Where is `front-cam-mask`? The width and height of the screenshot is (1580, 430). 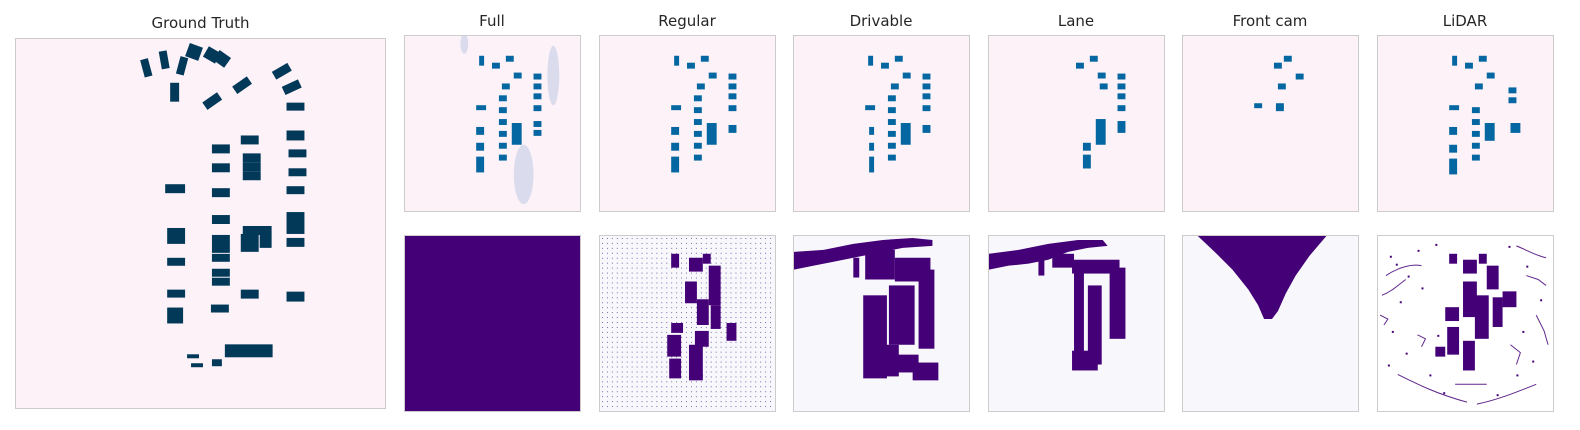
front-cam-mask is located at coordinates (1262, 278).